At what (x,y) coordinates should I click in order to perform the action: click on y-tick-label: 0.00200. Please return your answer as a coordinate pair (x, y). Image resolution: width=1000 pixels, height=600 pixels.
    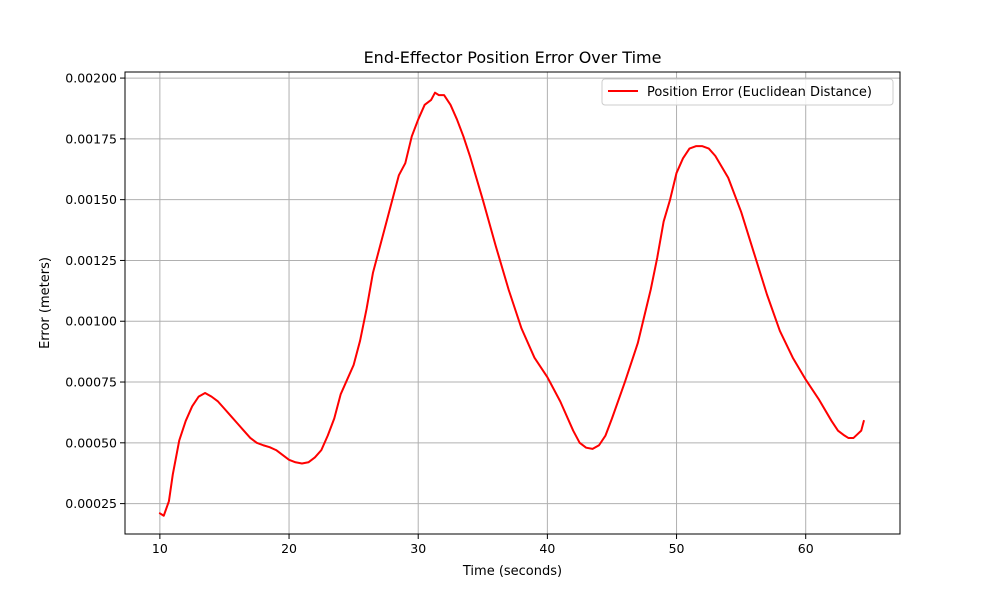
    Looking at the image, I should click on (91, 78).